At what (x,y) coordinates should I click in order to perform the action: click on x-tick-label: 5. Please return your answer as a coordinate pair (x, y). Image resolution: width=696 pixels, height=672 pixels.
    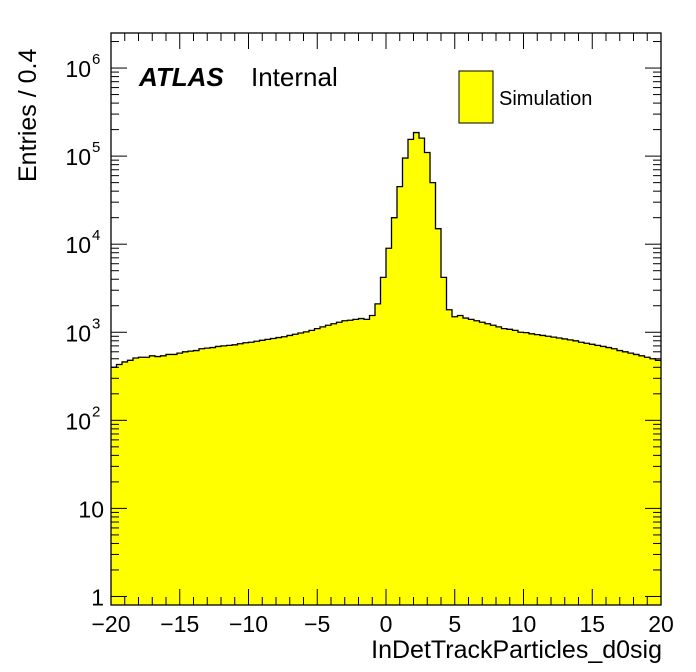
    Looking at the image, I should click on (454, 624).